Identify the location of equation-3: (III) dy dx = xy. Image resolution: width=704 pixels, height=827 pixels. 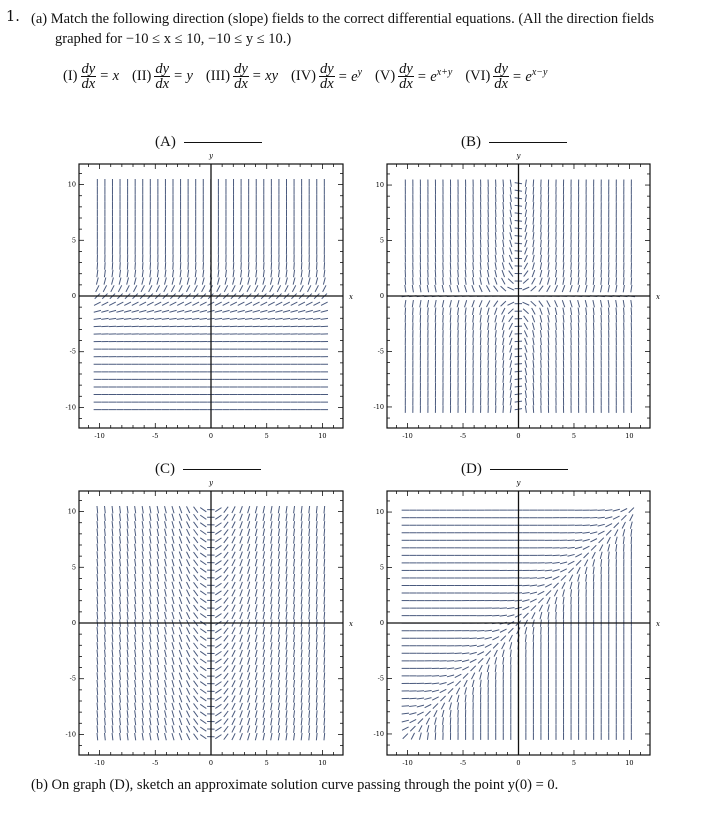
(242, 76).